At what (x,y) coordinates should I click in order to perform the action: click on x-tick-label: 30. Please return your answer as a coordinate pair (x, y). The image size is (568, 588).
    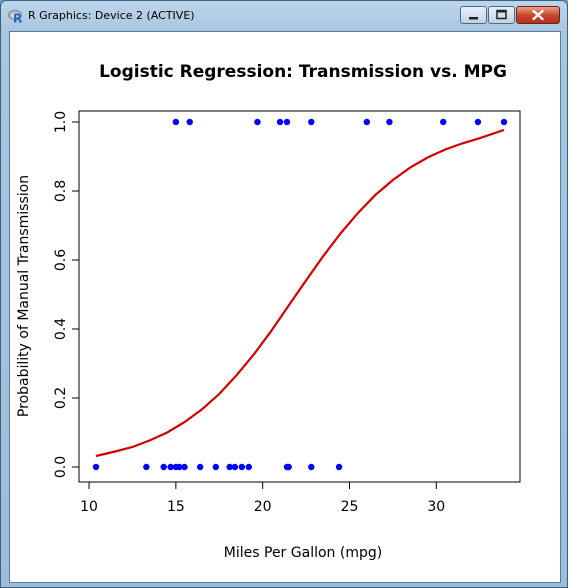
    Looking at the image, I should click on (436, 507).